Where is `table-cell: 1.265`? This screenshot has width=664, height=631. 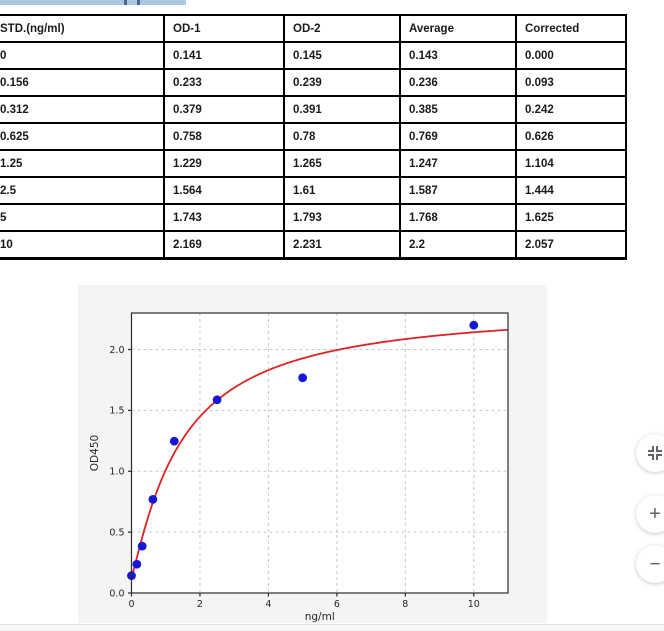 table-cell: 1.265 is located at coordinates (342, 163).